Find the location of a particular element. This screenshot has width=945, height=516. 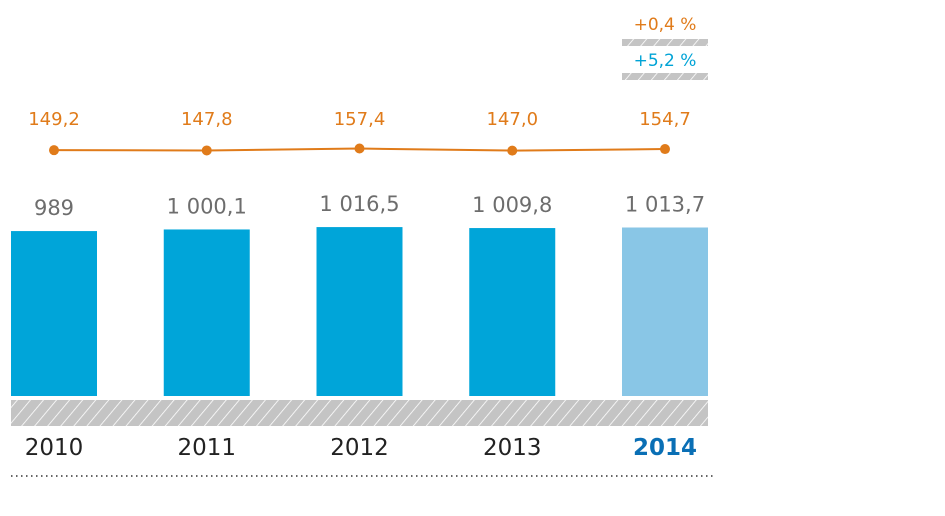

line-point-2013 is located at coordinates (512, 150).